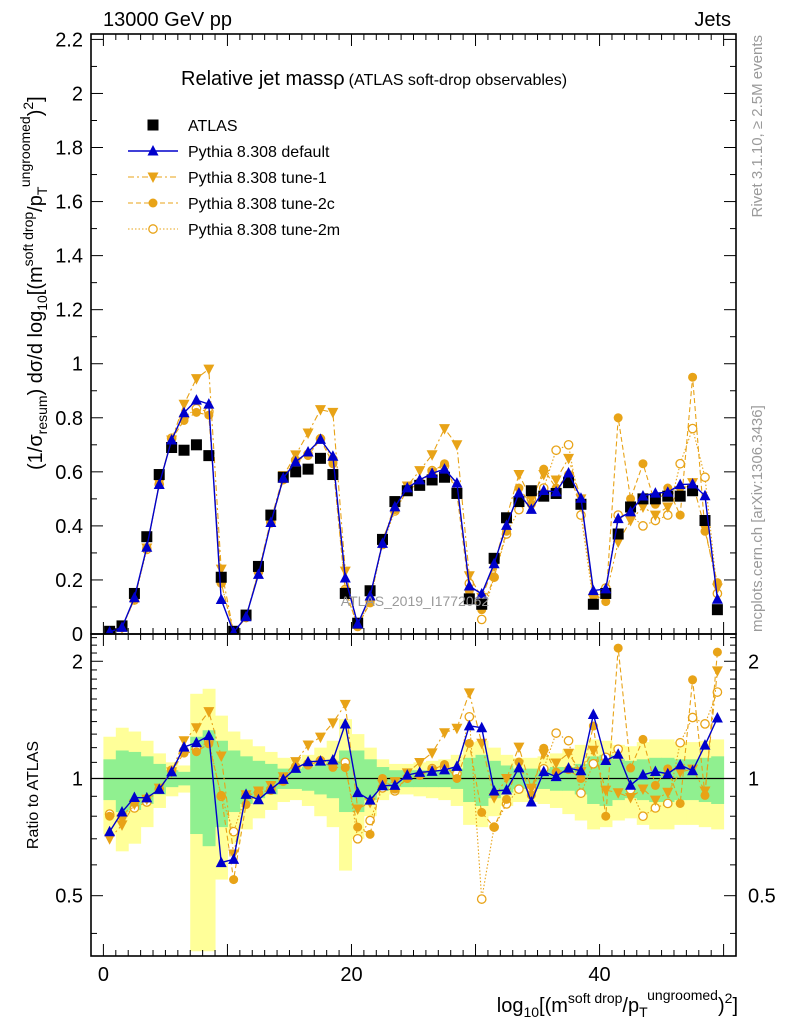  Describe the element at coordinates (69, 311) in the screenshot. I see `y-tick-label: 1.2` at that location.